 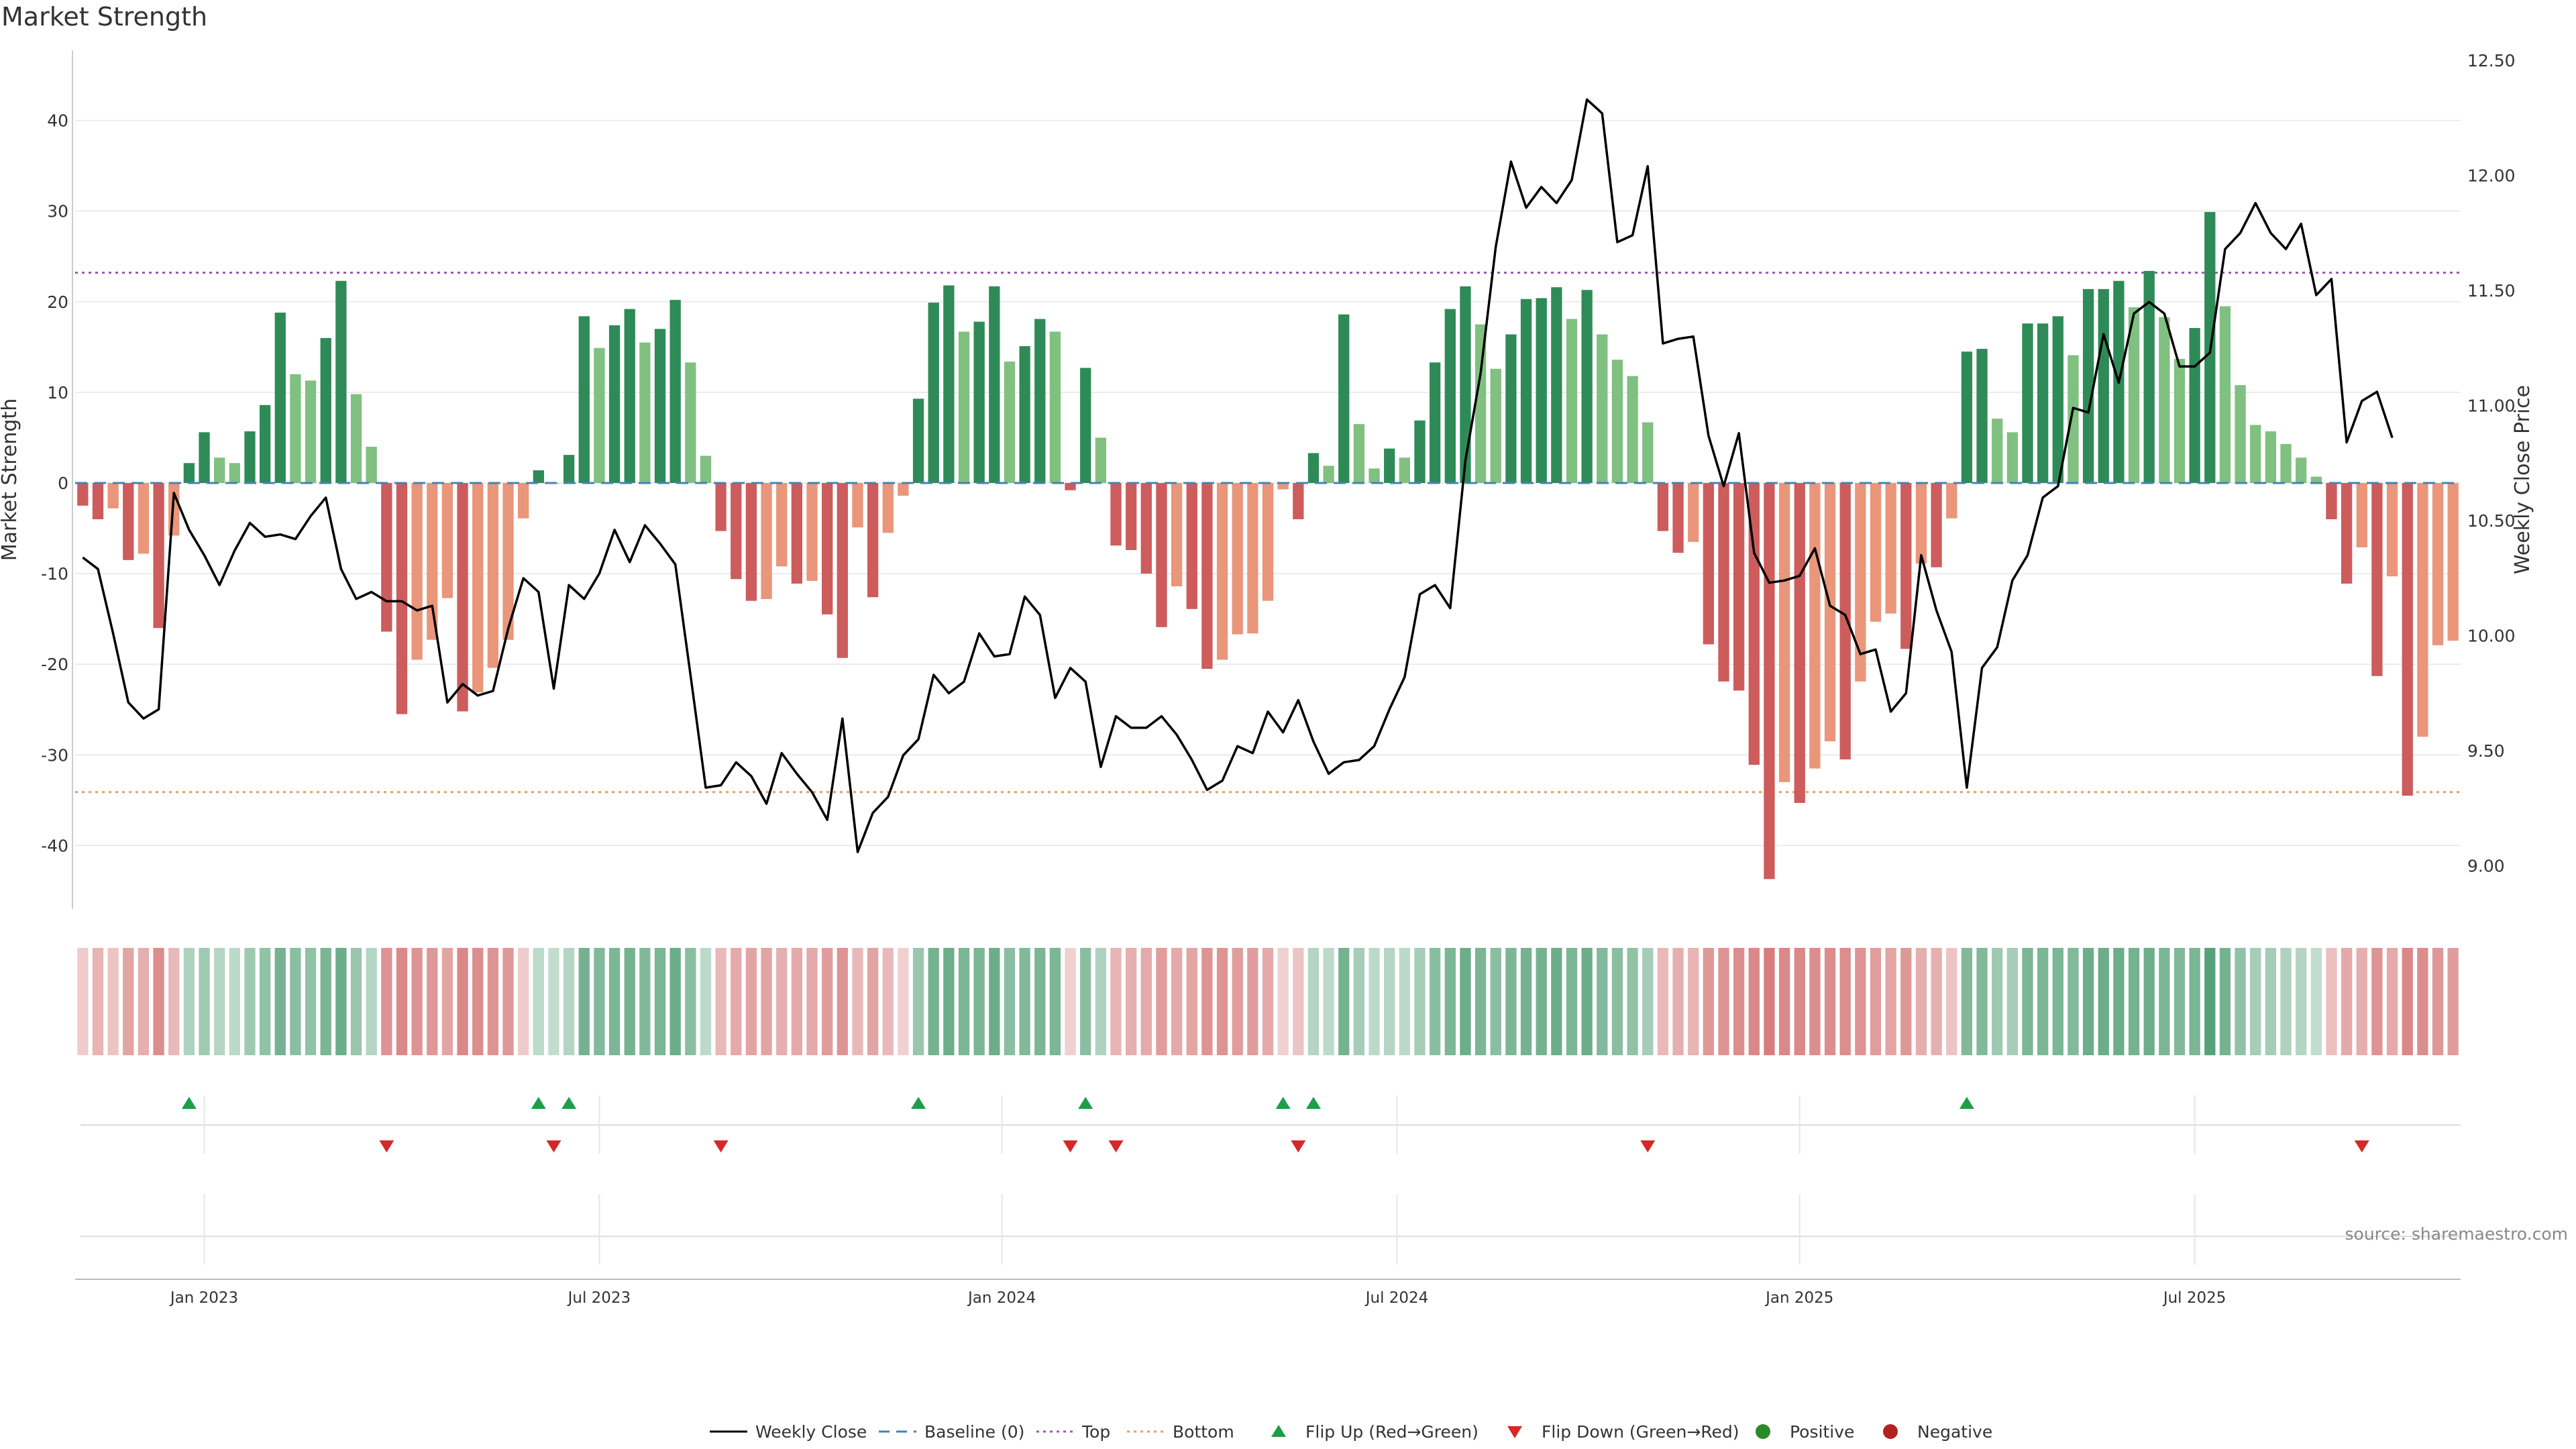 What do you see at coordinates (57, 121) in the screenshot?
I see `y-tick-label-left: 40` at bounding box center [57, 121].